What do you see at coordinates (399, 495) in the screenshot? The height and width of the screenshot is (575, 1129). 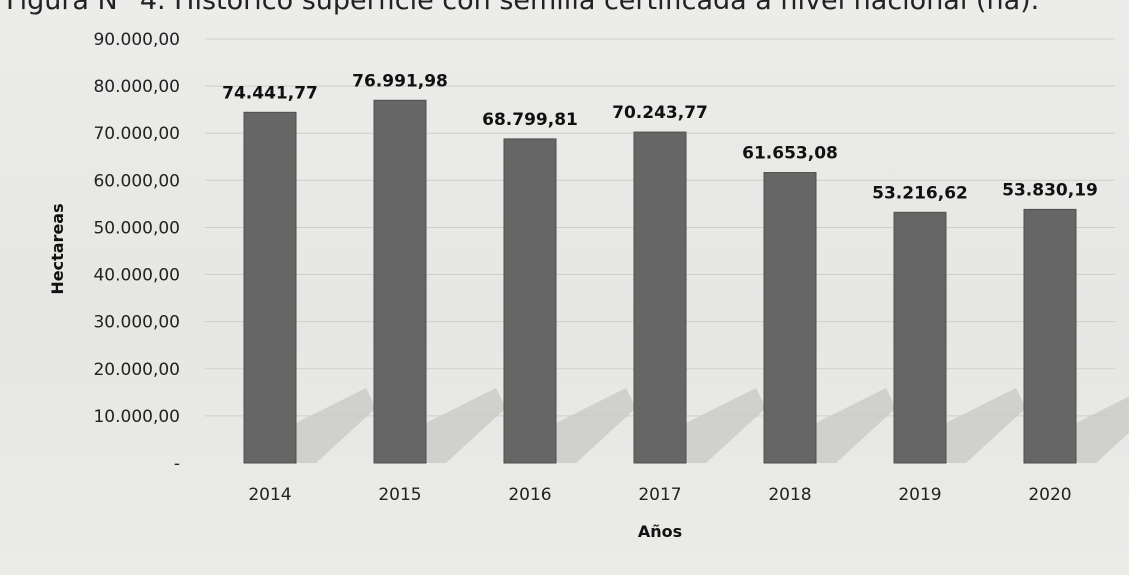 I see `x-tick-label: 2015` at bounding box center [399, 495].